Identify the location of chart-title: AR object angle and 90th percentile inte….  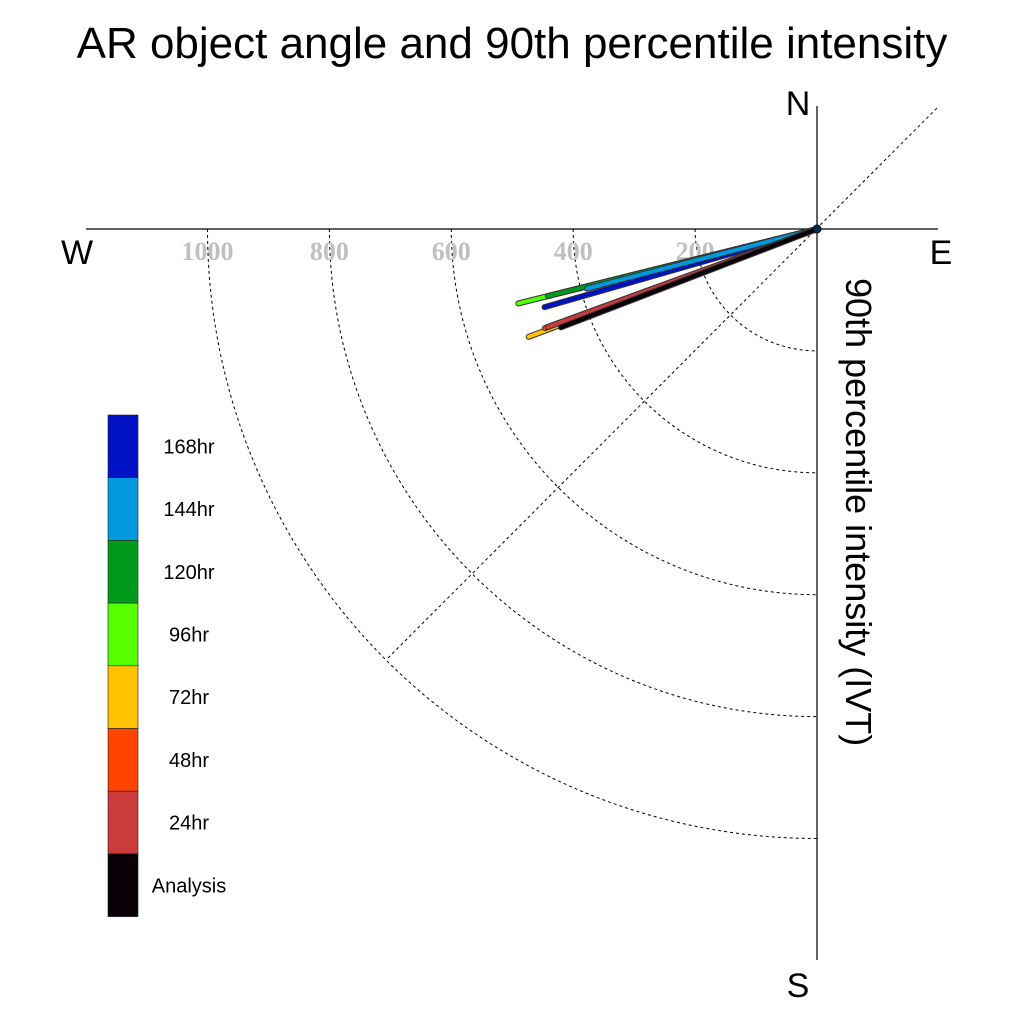
(512, 43).